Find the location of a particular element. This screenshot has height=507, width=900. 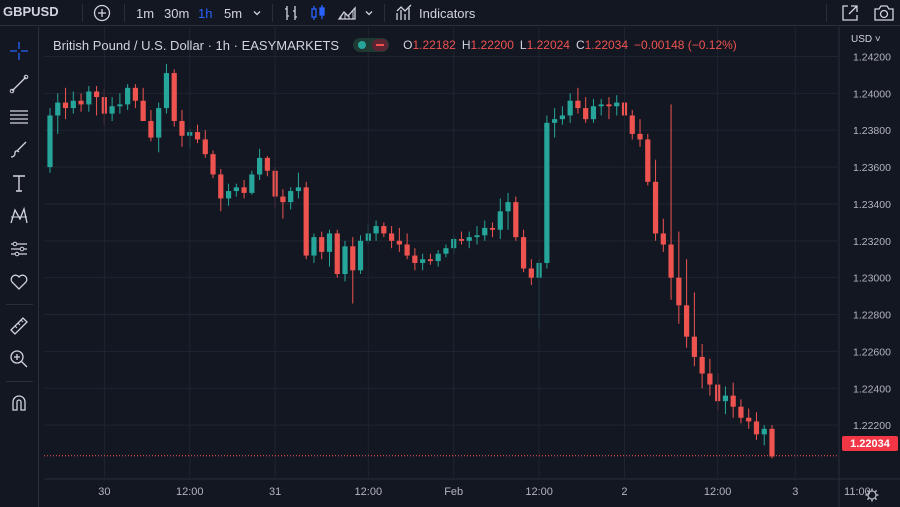

crosshair-tool is located at coordinates (19, 51).